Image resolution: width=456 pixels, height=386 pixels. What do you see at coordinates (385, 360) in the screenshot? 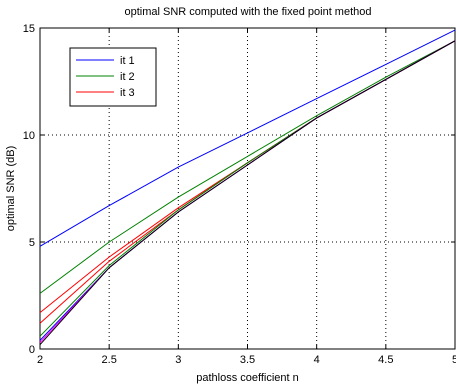
I see `x-tick-label: 4.5` at bounding box center [385, 360].